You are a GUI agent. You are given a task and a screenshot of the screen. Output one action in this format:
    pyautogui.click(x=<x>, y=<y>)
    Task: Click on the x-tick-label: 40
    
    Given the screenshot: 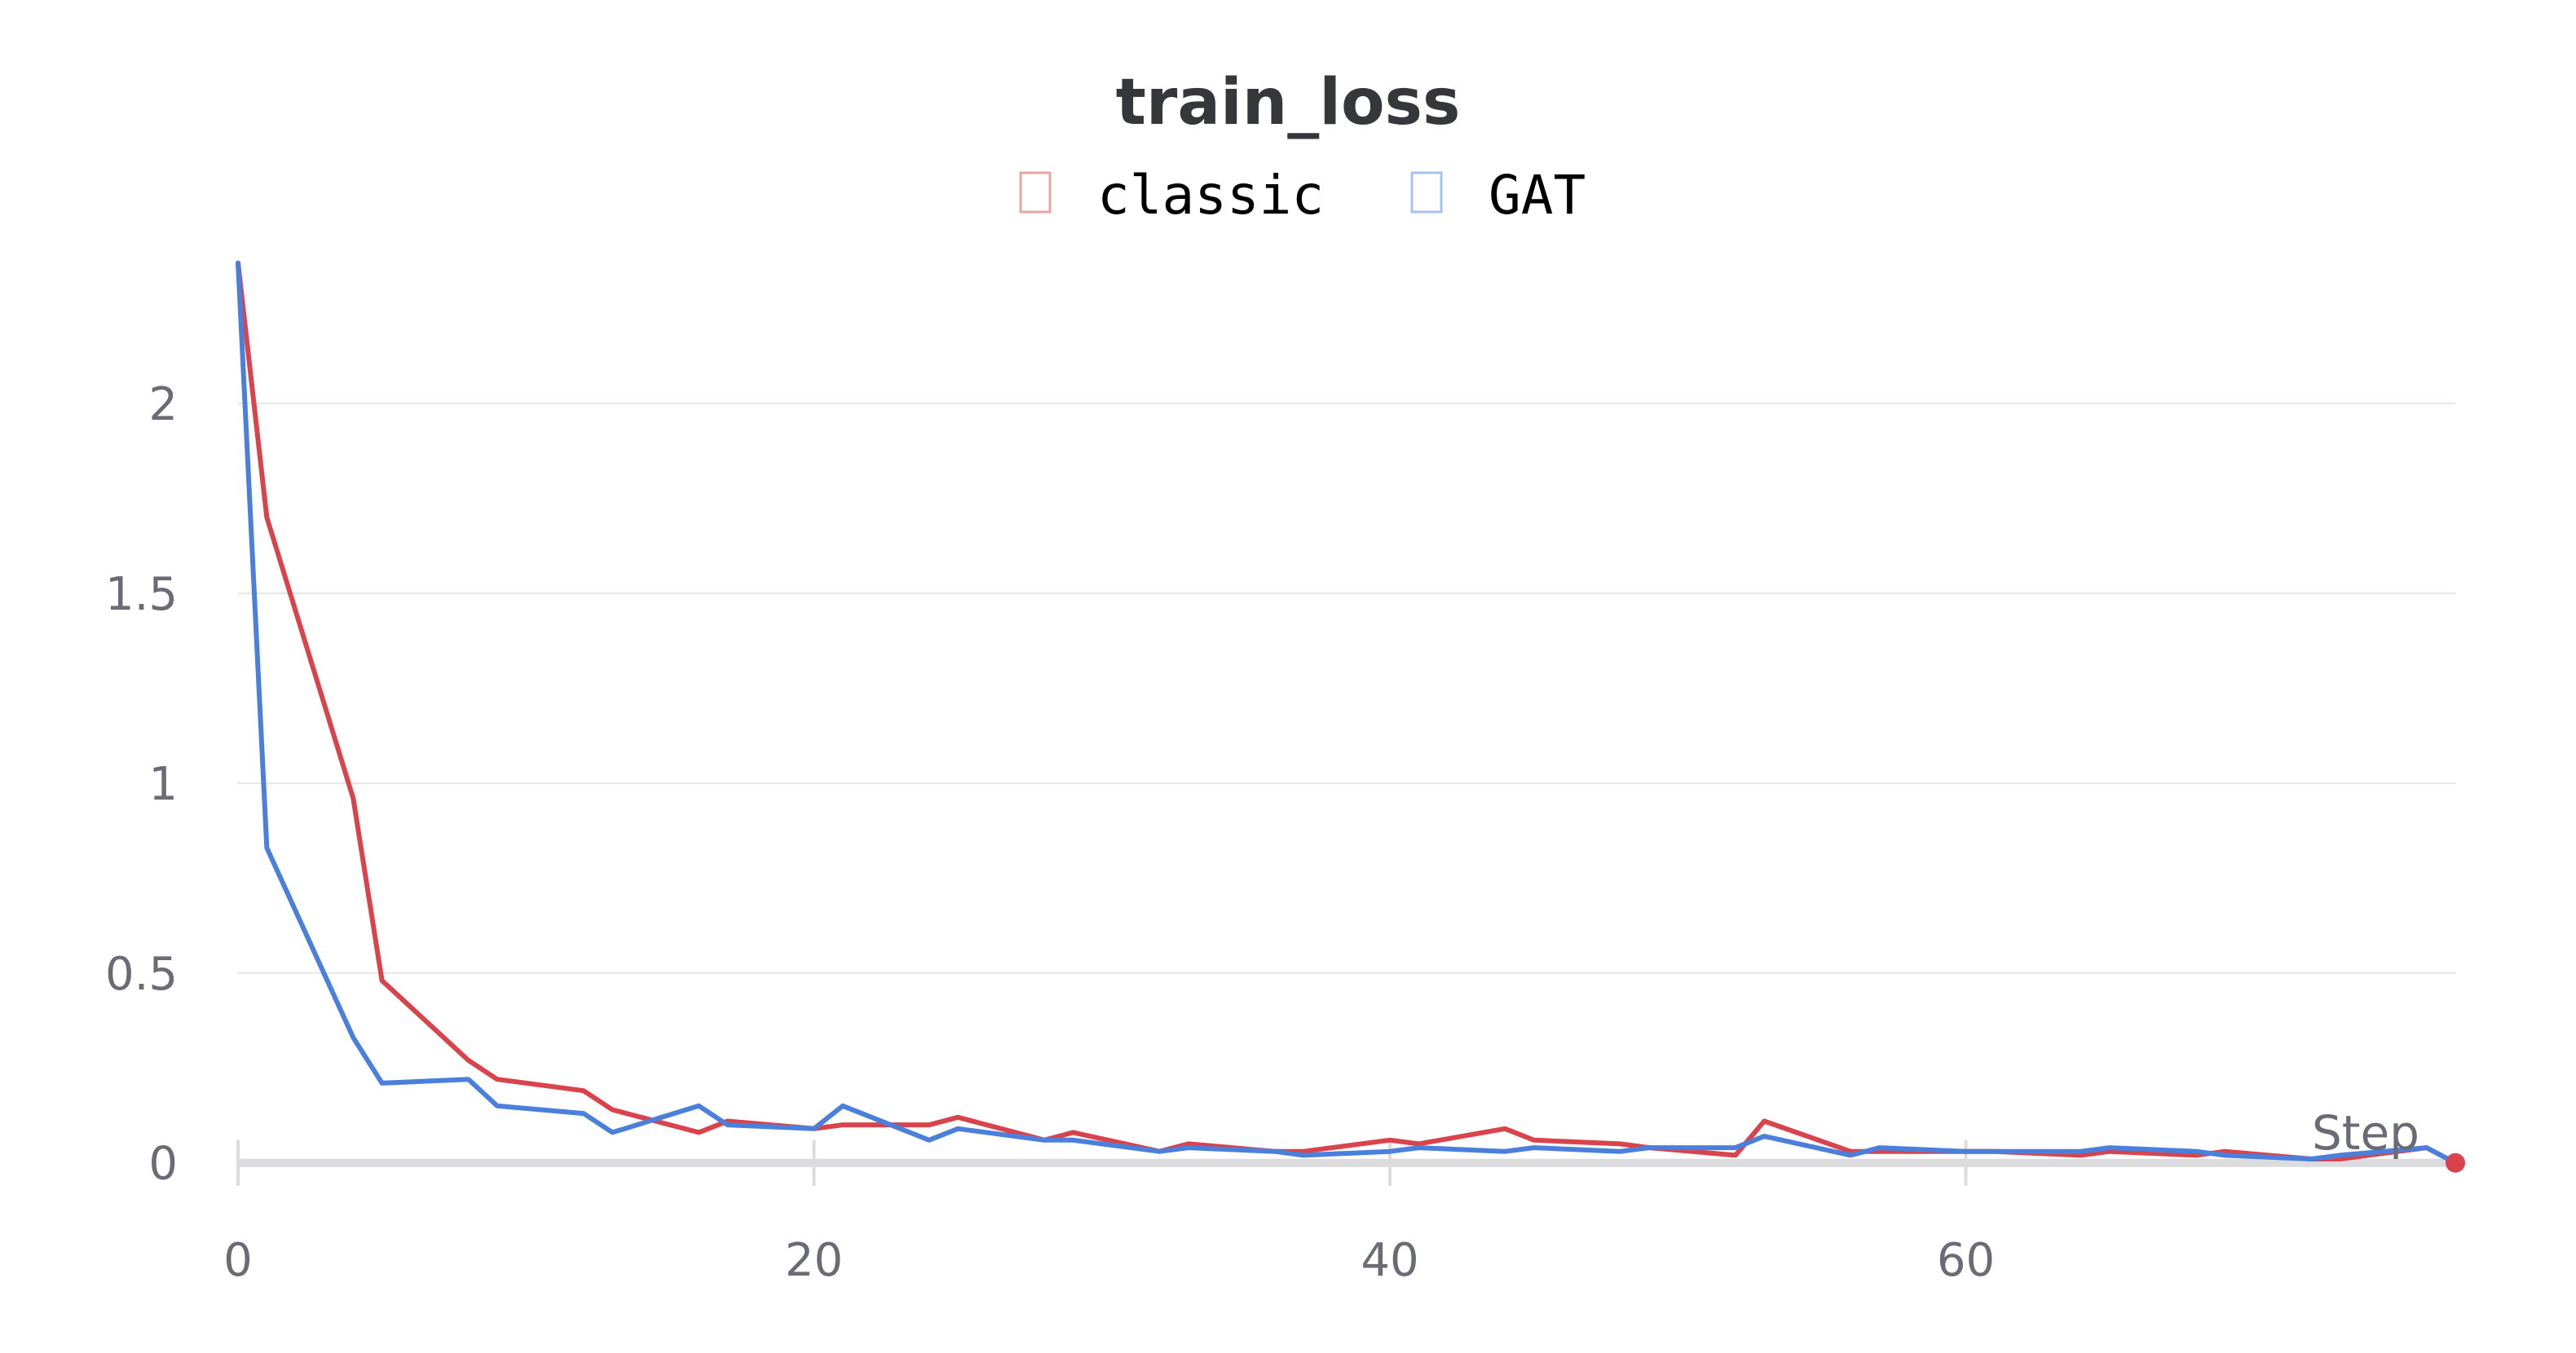 What is the action you would take?
    pyautogui.click(x=1389, y=1260)
    